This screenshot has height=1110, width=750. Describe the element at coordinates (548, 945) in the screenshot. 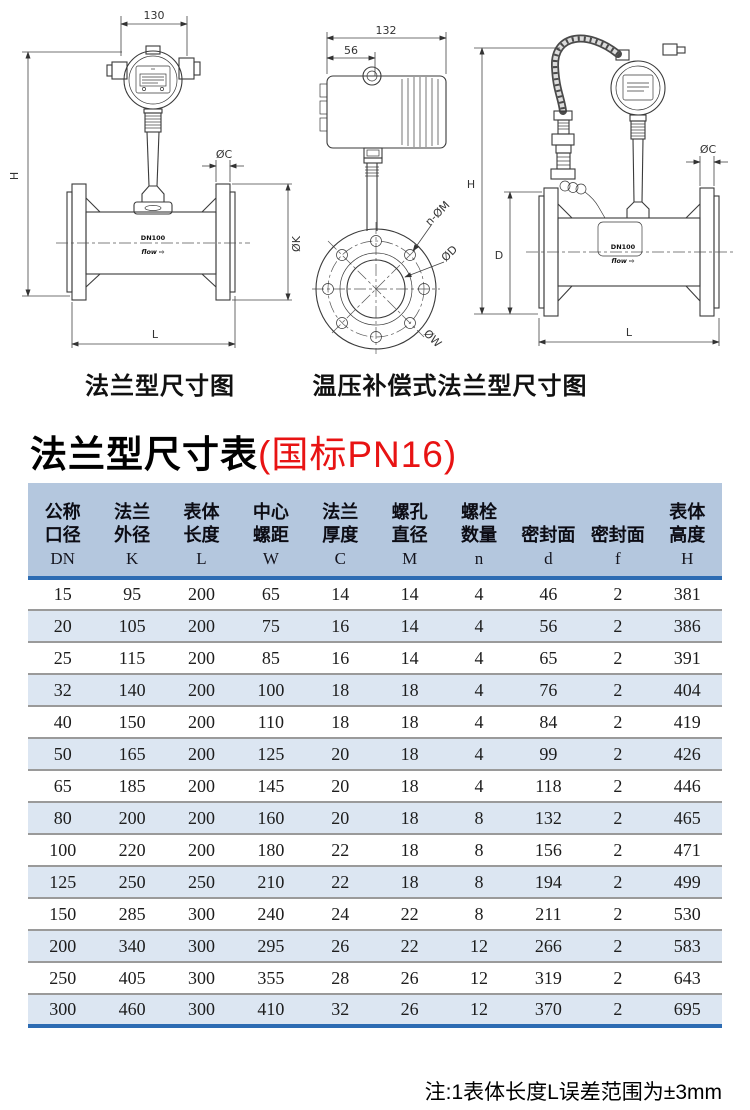

I see `table-cell: 266` at that location.